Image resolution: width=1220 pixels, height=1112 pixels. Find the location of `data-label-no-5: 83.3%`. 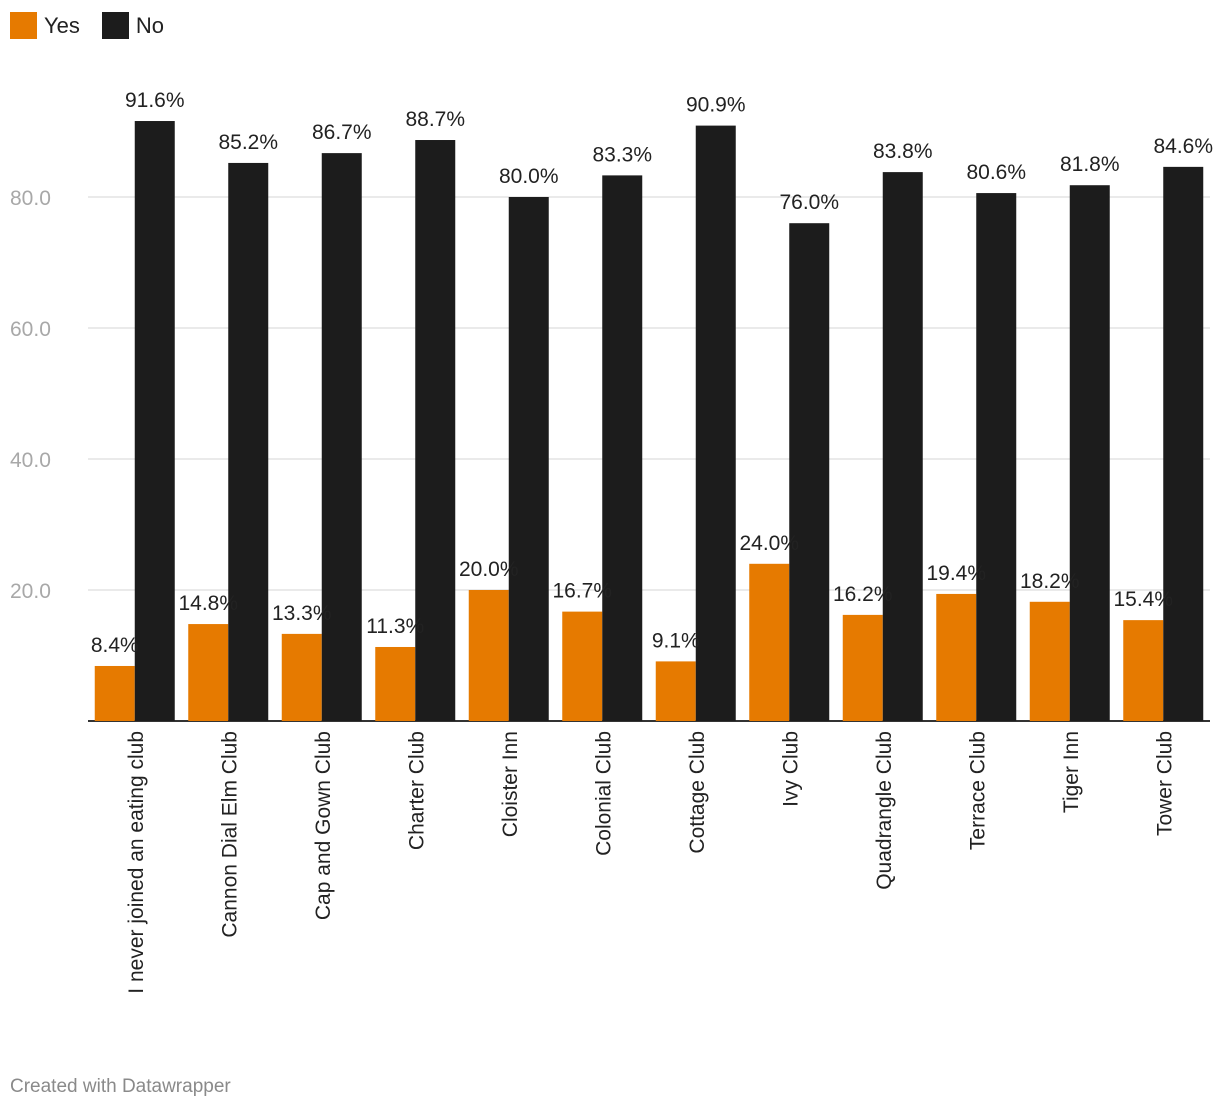

data-label-no-5: 83.3% is located at coordinates (622, 154).